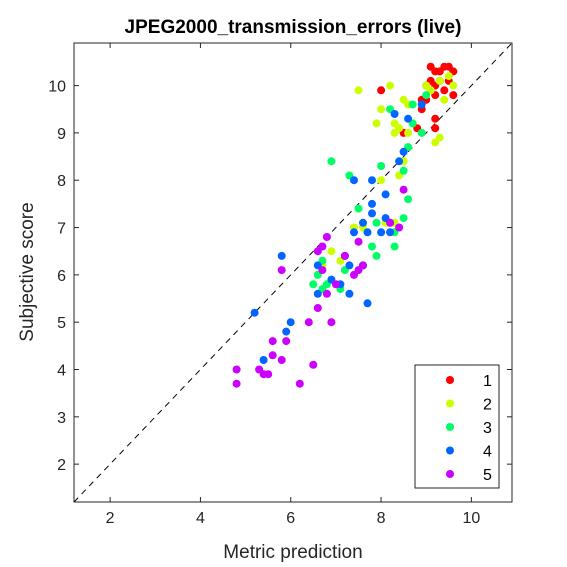 The height and width of the screenshot is (567, 567). Describe the element at coordinates (487, 428) in the screenshot. I see `legend-label-3: 3` at that location.